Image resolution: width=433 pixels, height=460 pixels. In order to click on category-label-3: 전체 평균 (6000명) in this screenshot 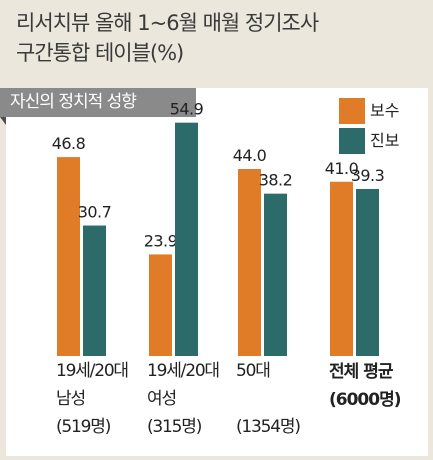, I will do `click(365, 386)`.